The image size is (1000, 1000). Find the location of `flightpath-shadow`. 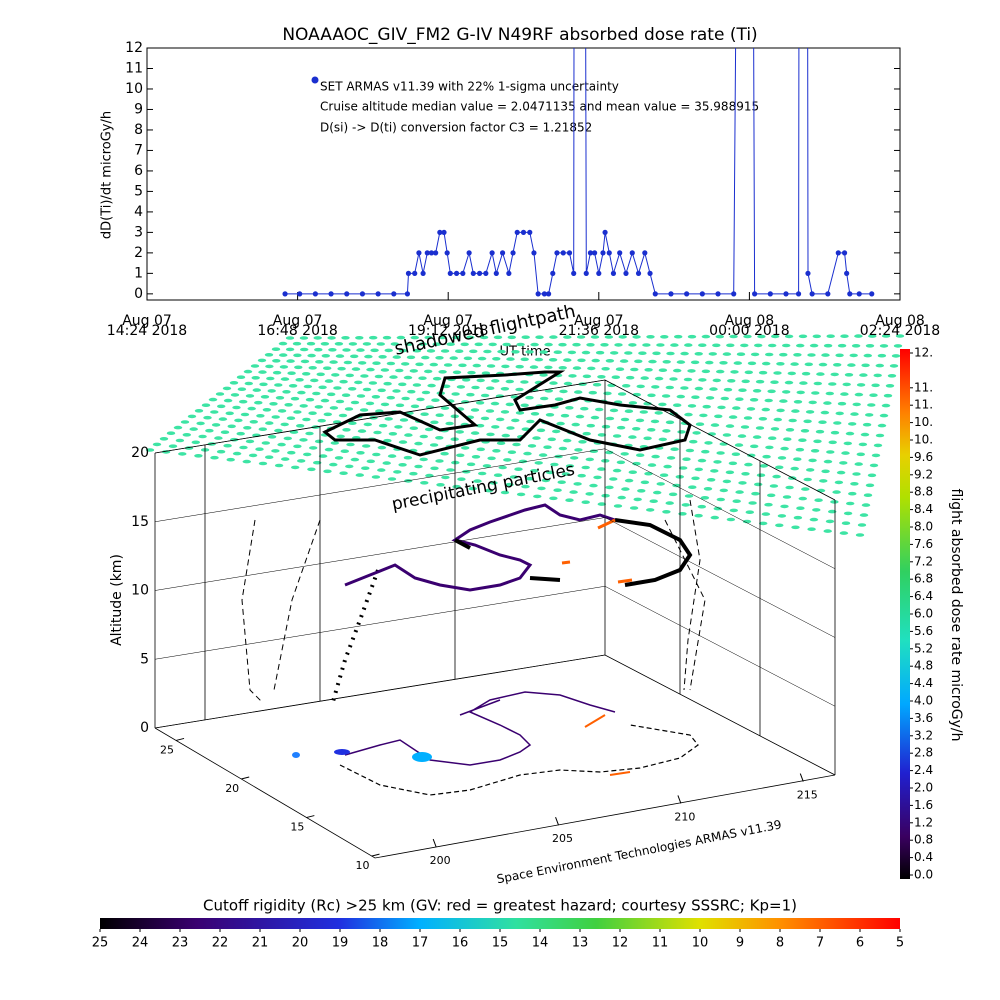

flightpath-shadow is located at coordinates (473, 601).